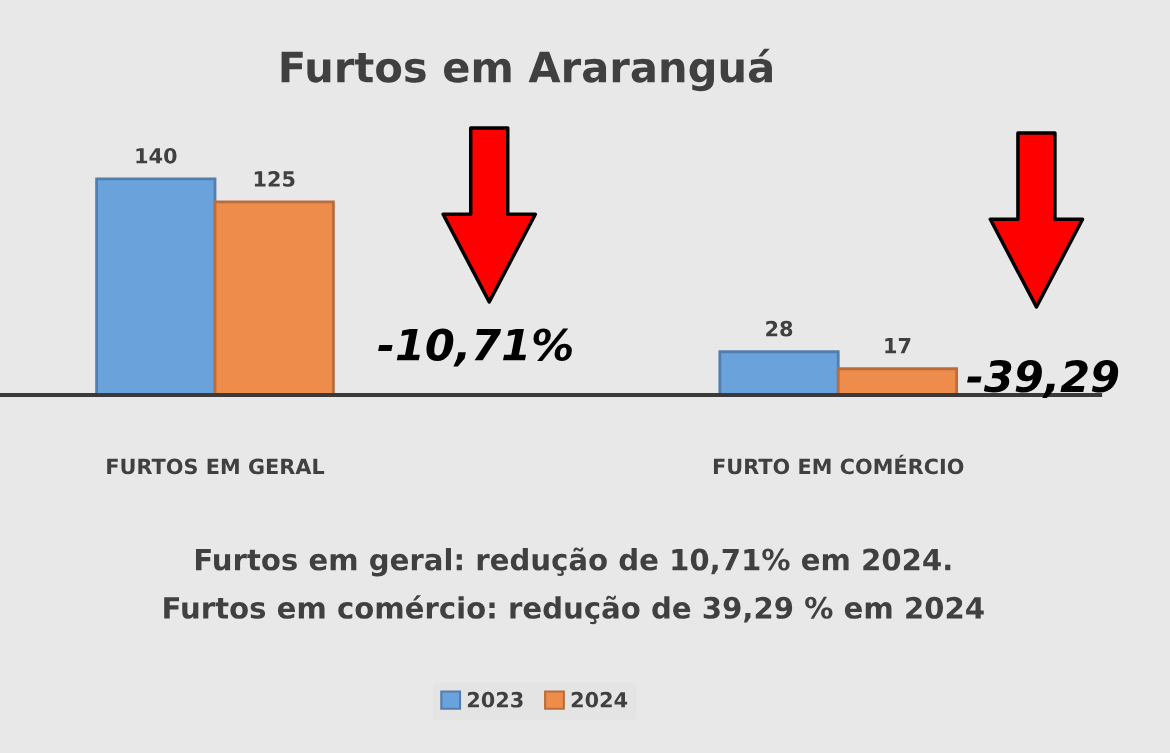 This screenshot has height=753, width=1170. What do you see at coordinates (573, 562) in the screenshot?
I see `text: Furtos em geral: redução de 10,71% em 2024.` at bounding box center [573, 562].